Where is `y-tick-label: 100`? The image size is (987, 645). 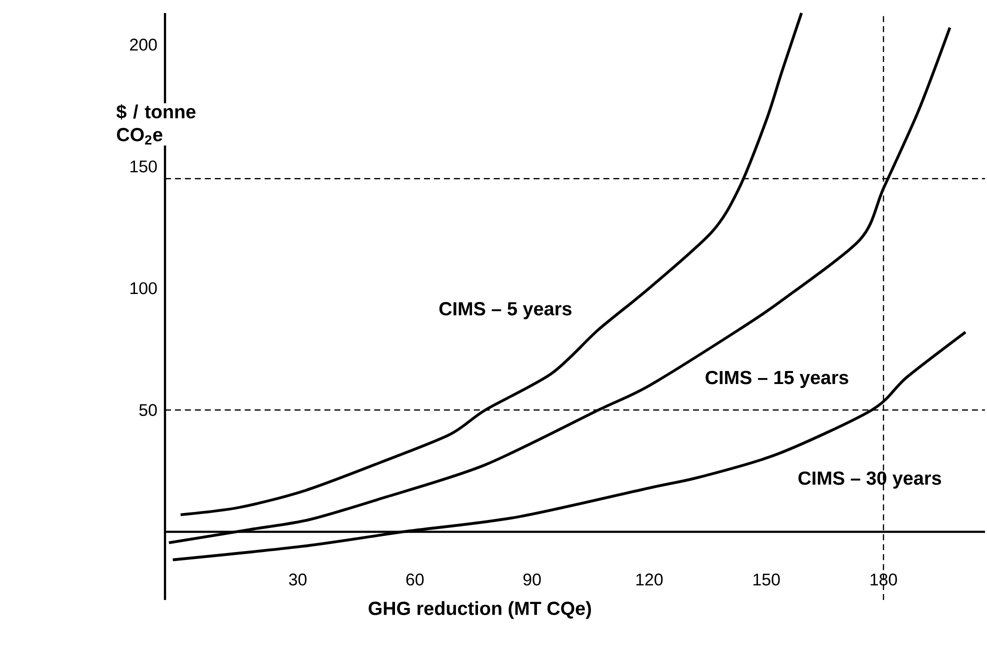
y-tick-label: 100 is located at coordinates (143, 288).